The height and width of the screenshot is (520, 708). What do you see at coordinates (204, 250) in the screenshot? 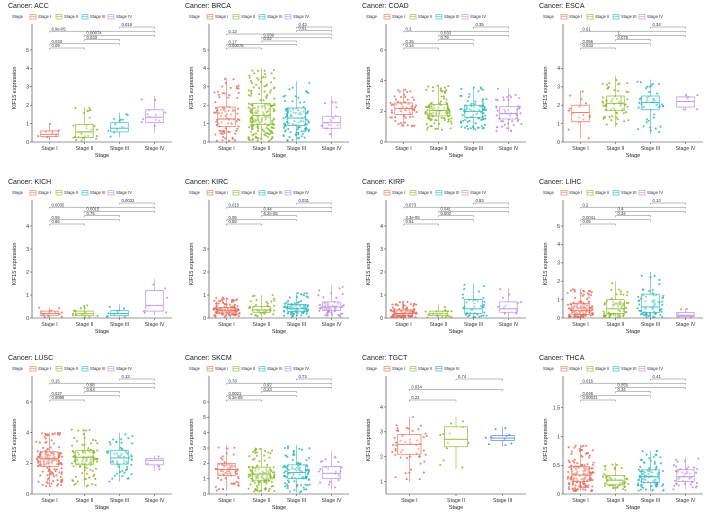
I see `y-tick-label: 3` at bounding box center [204, 250].